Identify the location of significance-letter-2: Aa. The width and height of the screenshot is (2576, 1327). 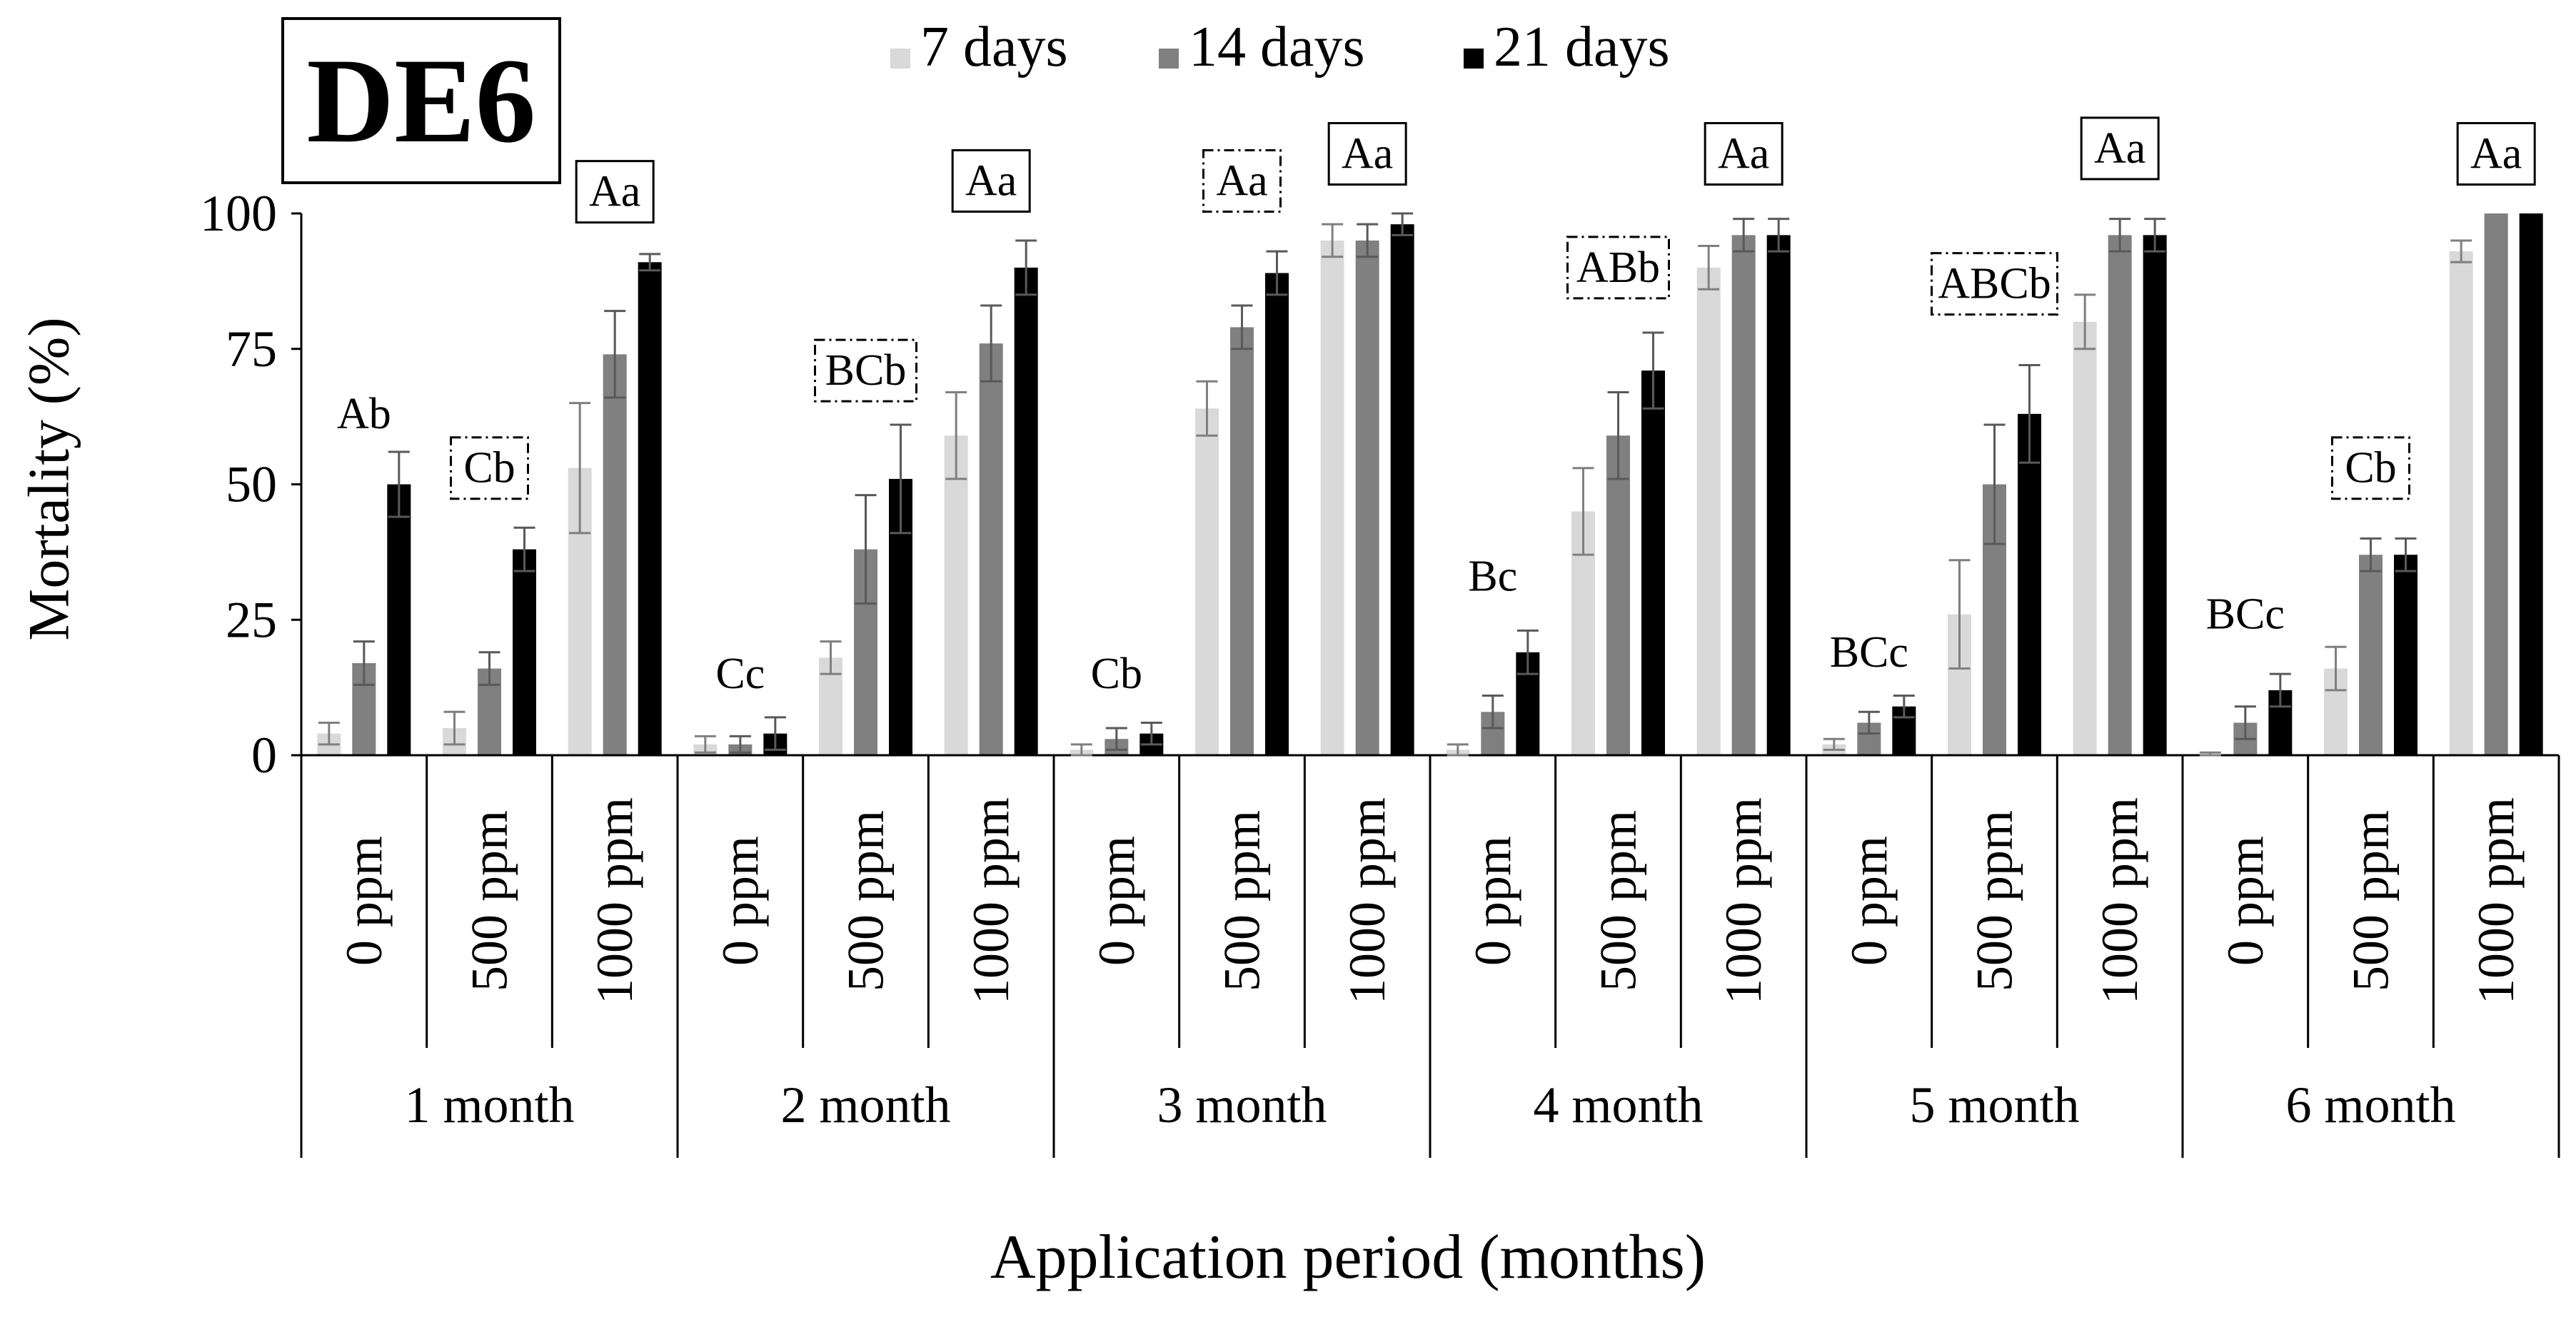
(614, 192).